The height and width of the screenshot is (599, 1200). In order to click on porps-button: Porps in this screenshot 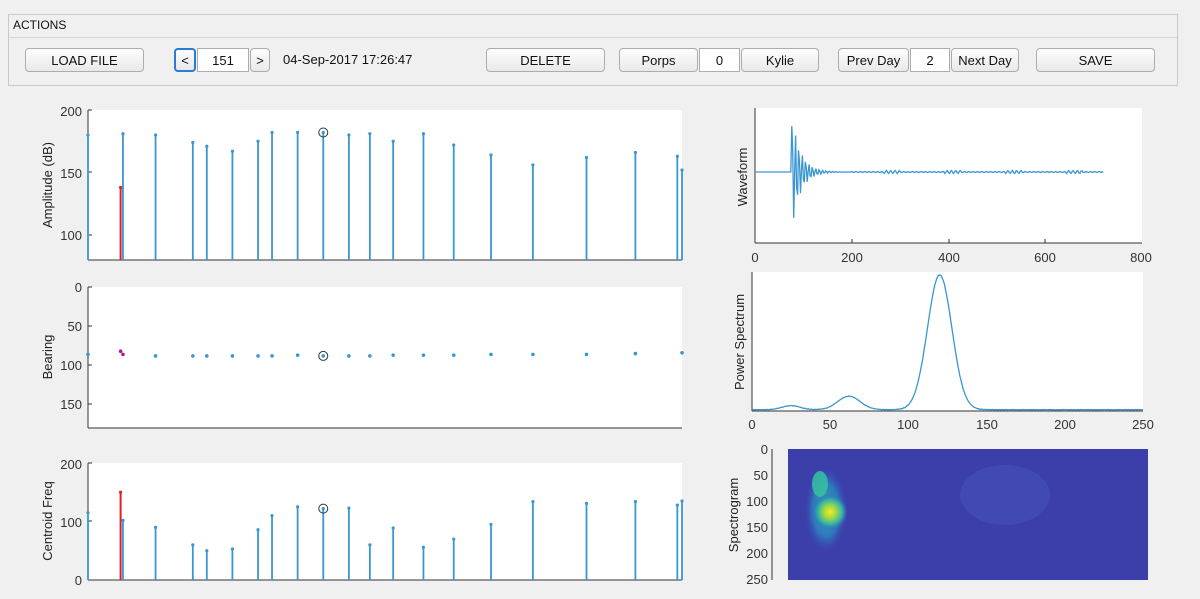, I will do `click(658, 60)`.